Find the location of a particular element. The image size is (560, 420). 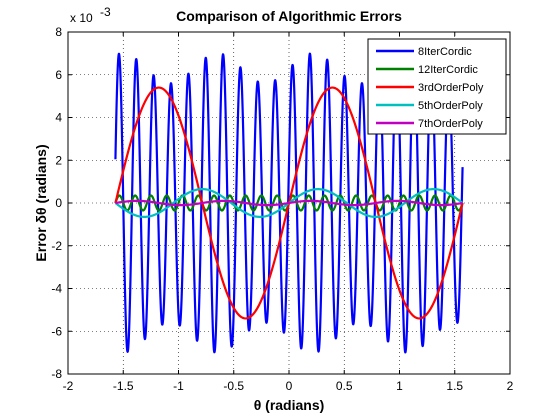

x-tick-label: 1.5 is located at coordinates (454, 386).